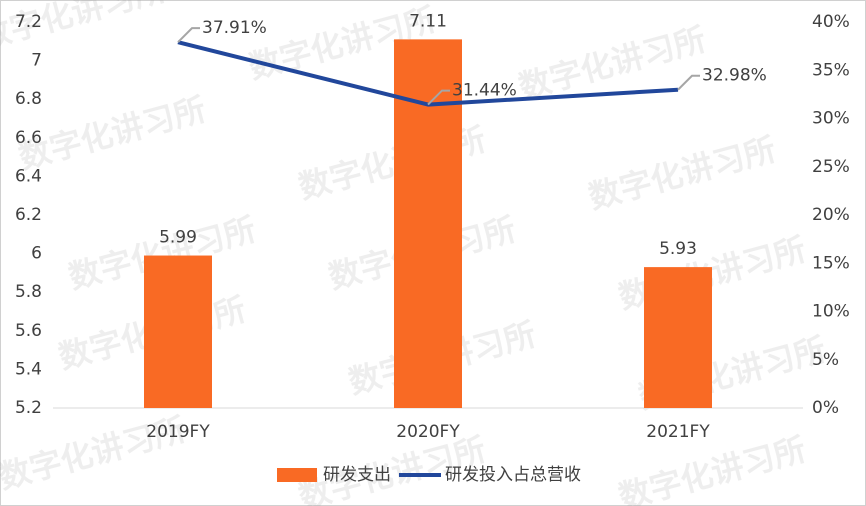  Describe the element at coordinates (513, 475) in the screenshot. I see `legend-label: 研发投入占总营收` at that location.